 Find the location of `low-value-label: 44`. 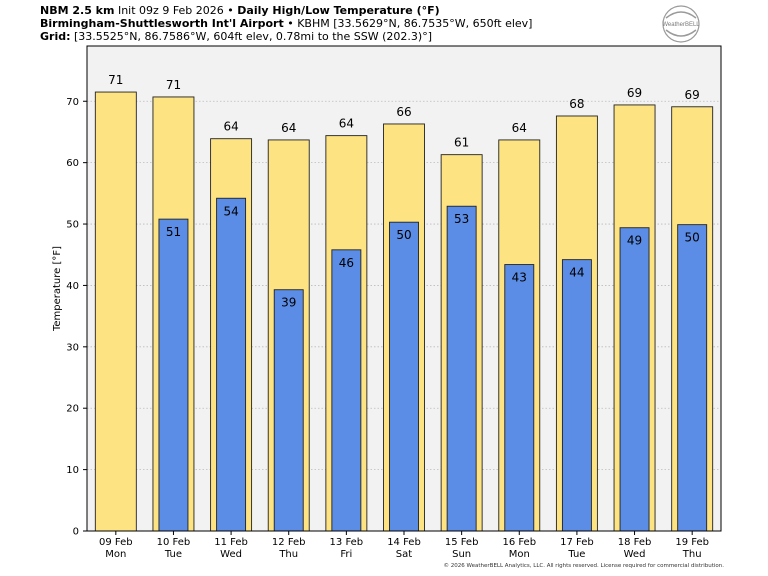

low-value-label: 44 is located at coordinates (576, 273).